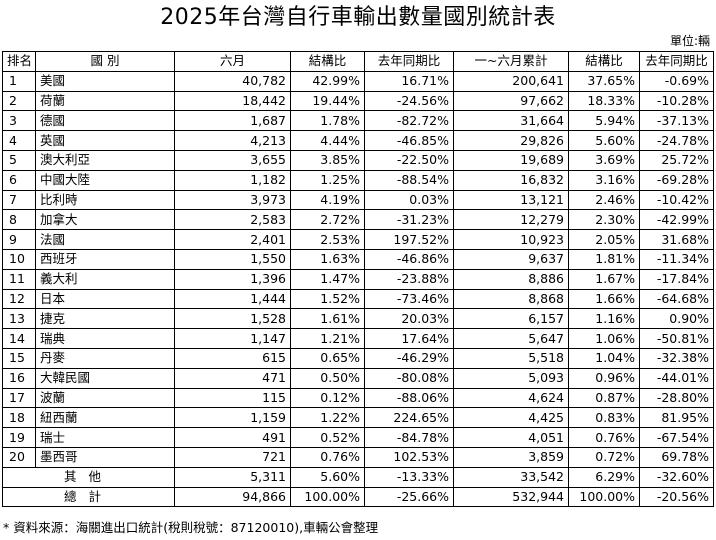 The height and width of the screenshot is (540, 716). What do you see at coordinates (105, 319) in the screenshot?
I see `country-cell: 捷克` at bounding box center [105, 319].